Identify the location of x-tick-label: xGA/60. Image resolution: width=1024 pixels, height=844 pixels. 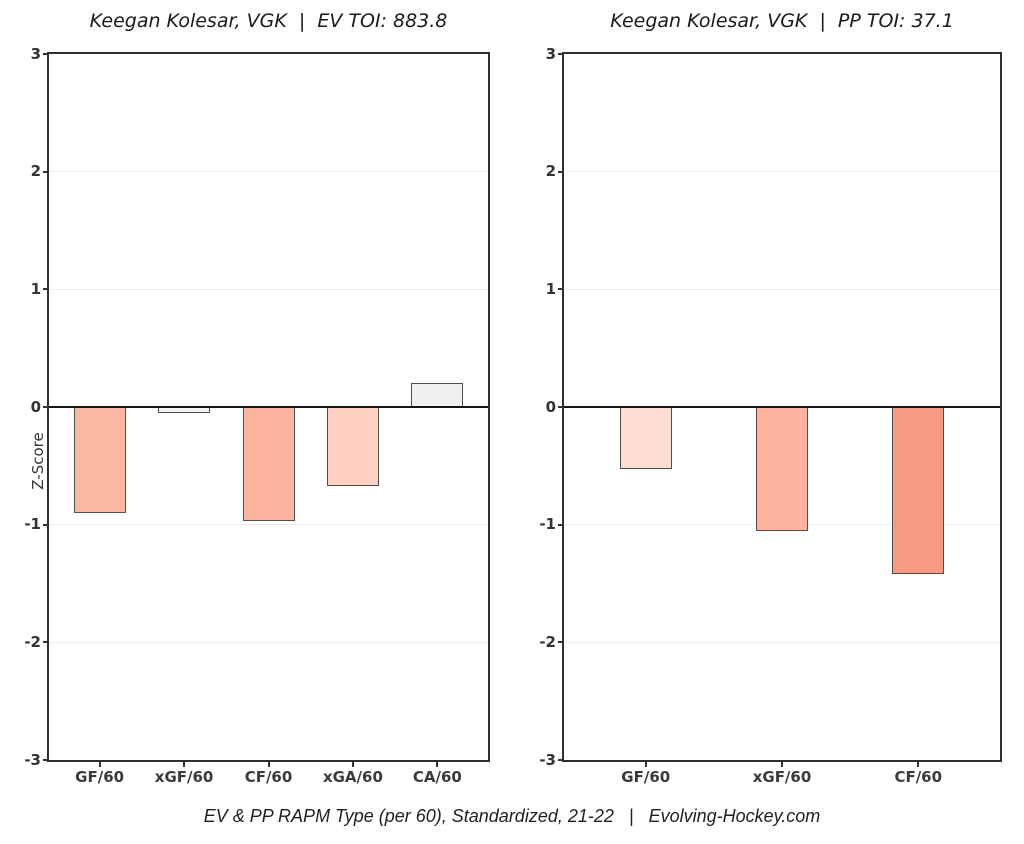
(352, 777).